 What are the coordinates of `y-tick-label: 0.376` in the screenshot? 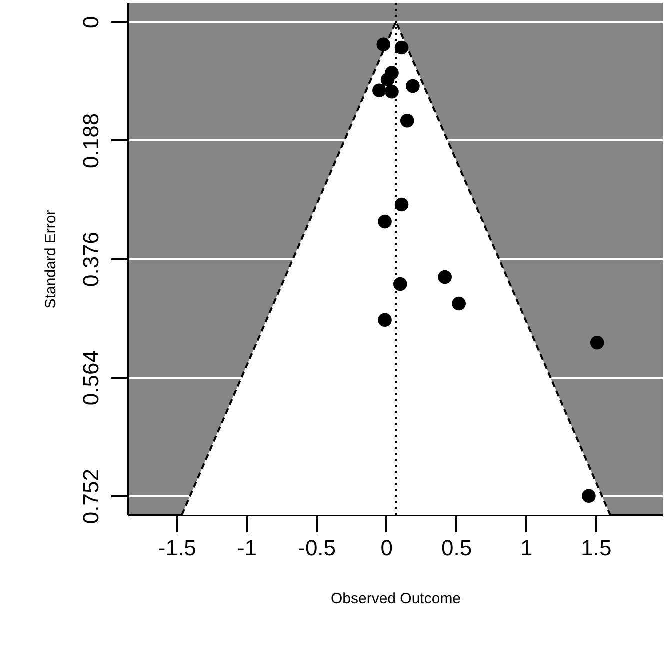 It's located at (91, 260).